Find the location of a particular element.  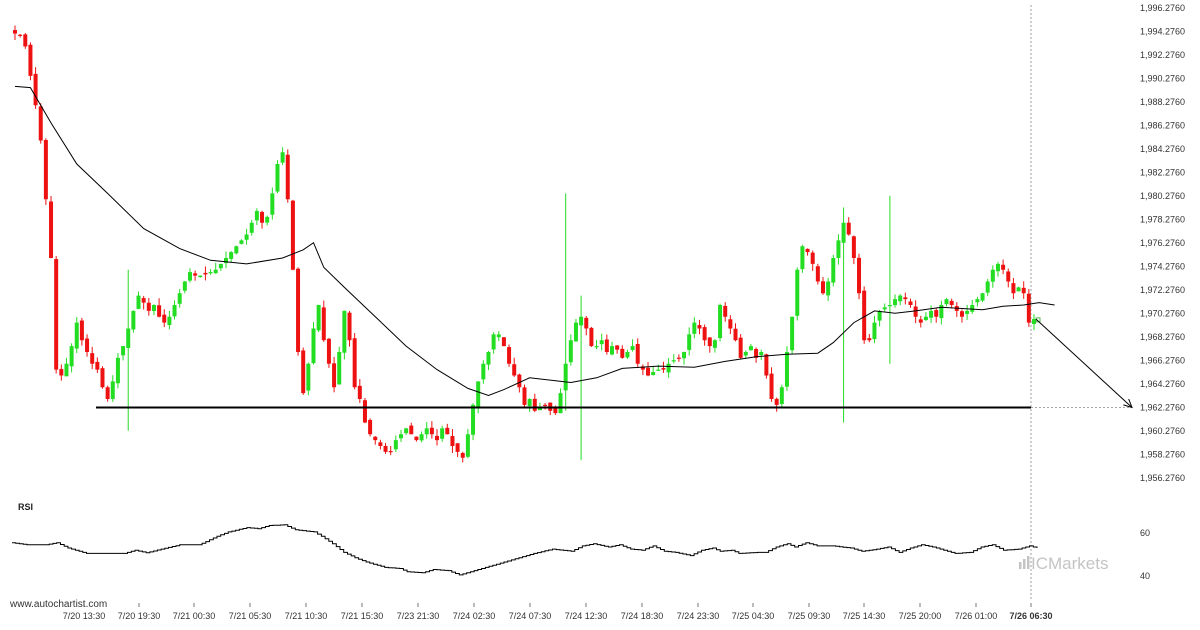

price-tick-label: 1,984.2760 is located at coordinates (1162, 149).